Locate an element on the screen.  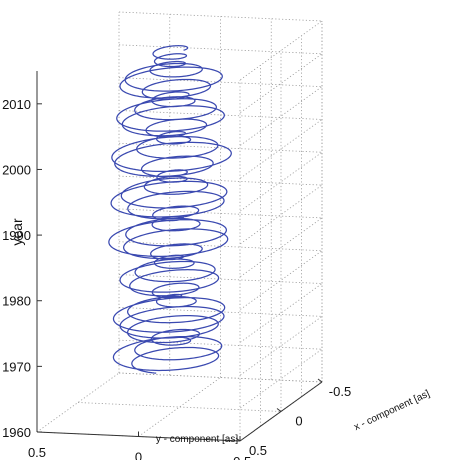
x-tick-label: 0 is located at coordinates (298, 421).